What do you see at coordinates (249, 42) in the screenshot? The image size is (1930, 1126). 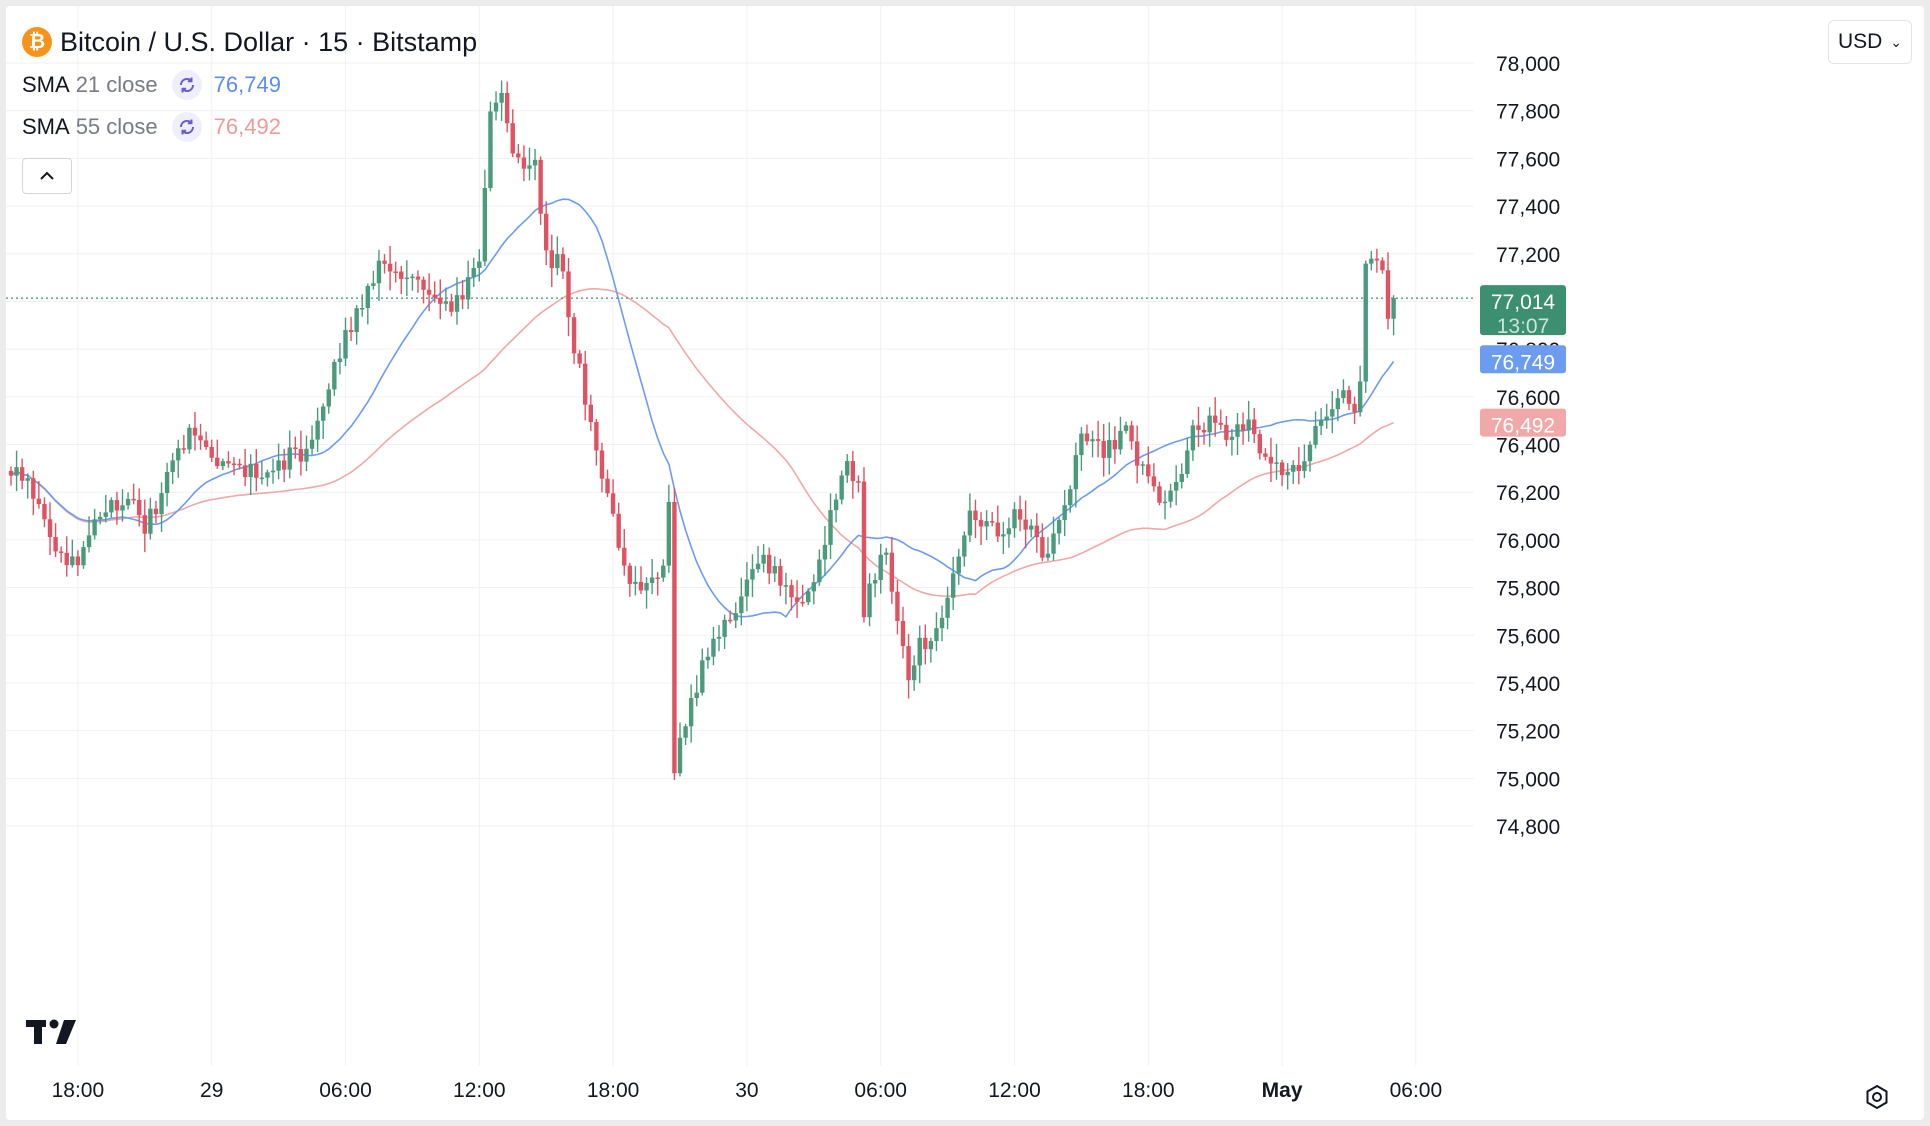 I see `symbol-title-row: ₿ Bitcoin / U.S. Dollar · 15 · Bitstamp` at bounding box center [249, 42].